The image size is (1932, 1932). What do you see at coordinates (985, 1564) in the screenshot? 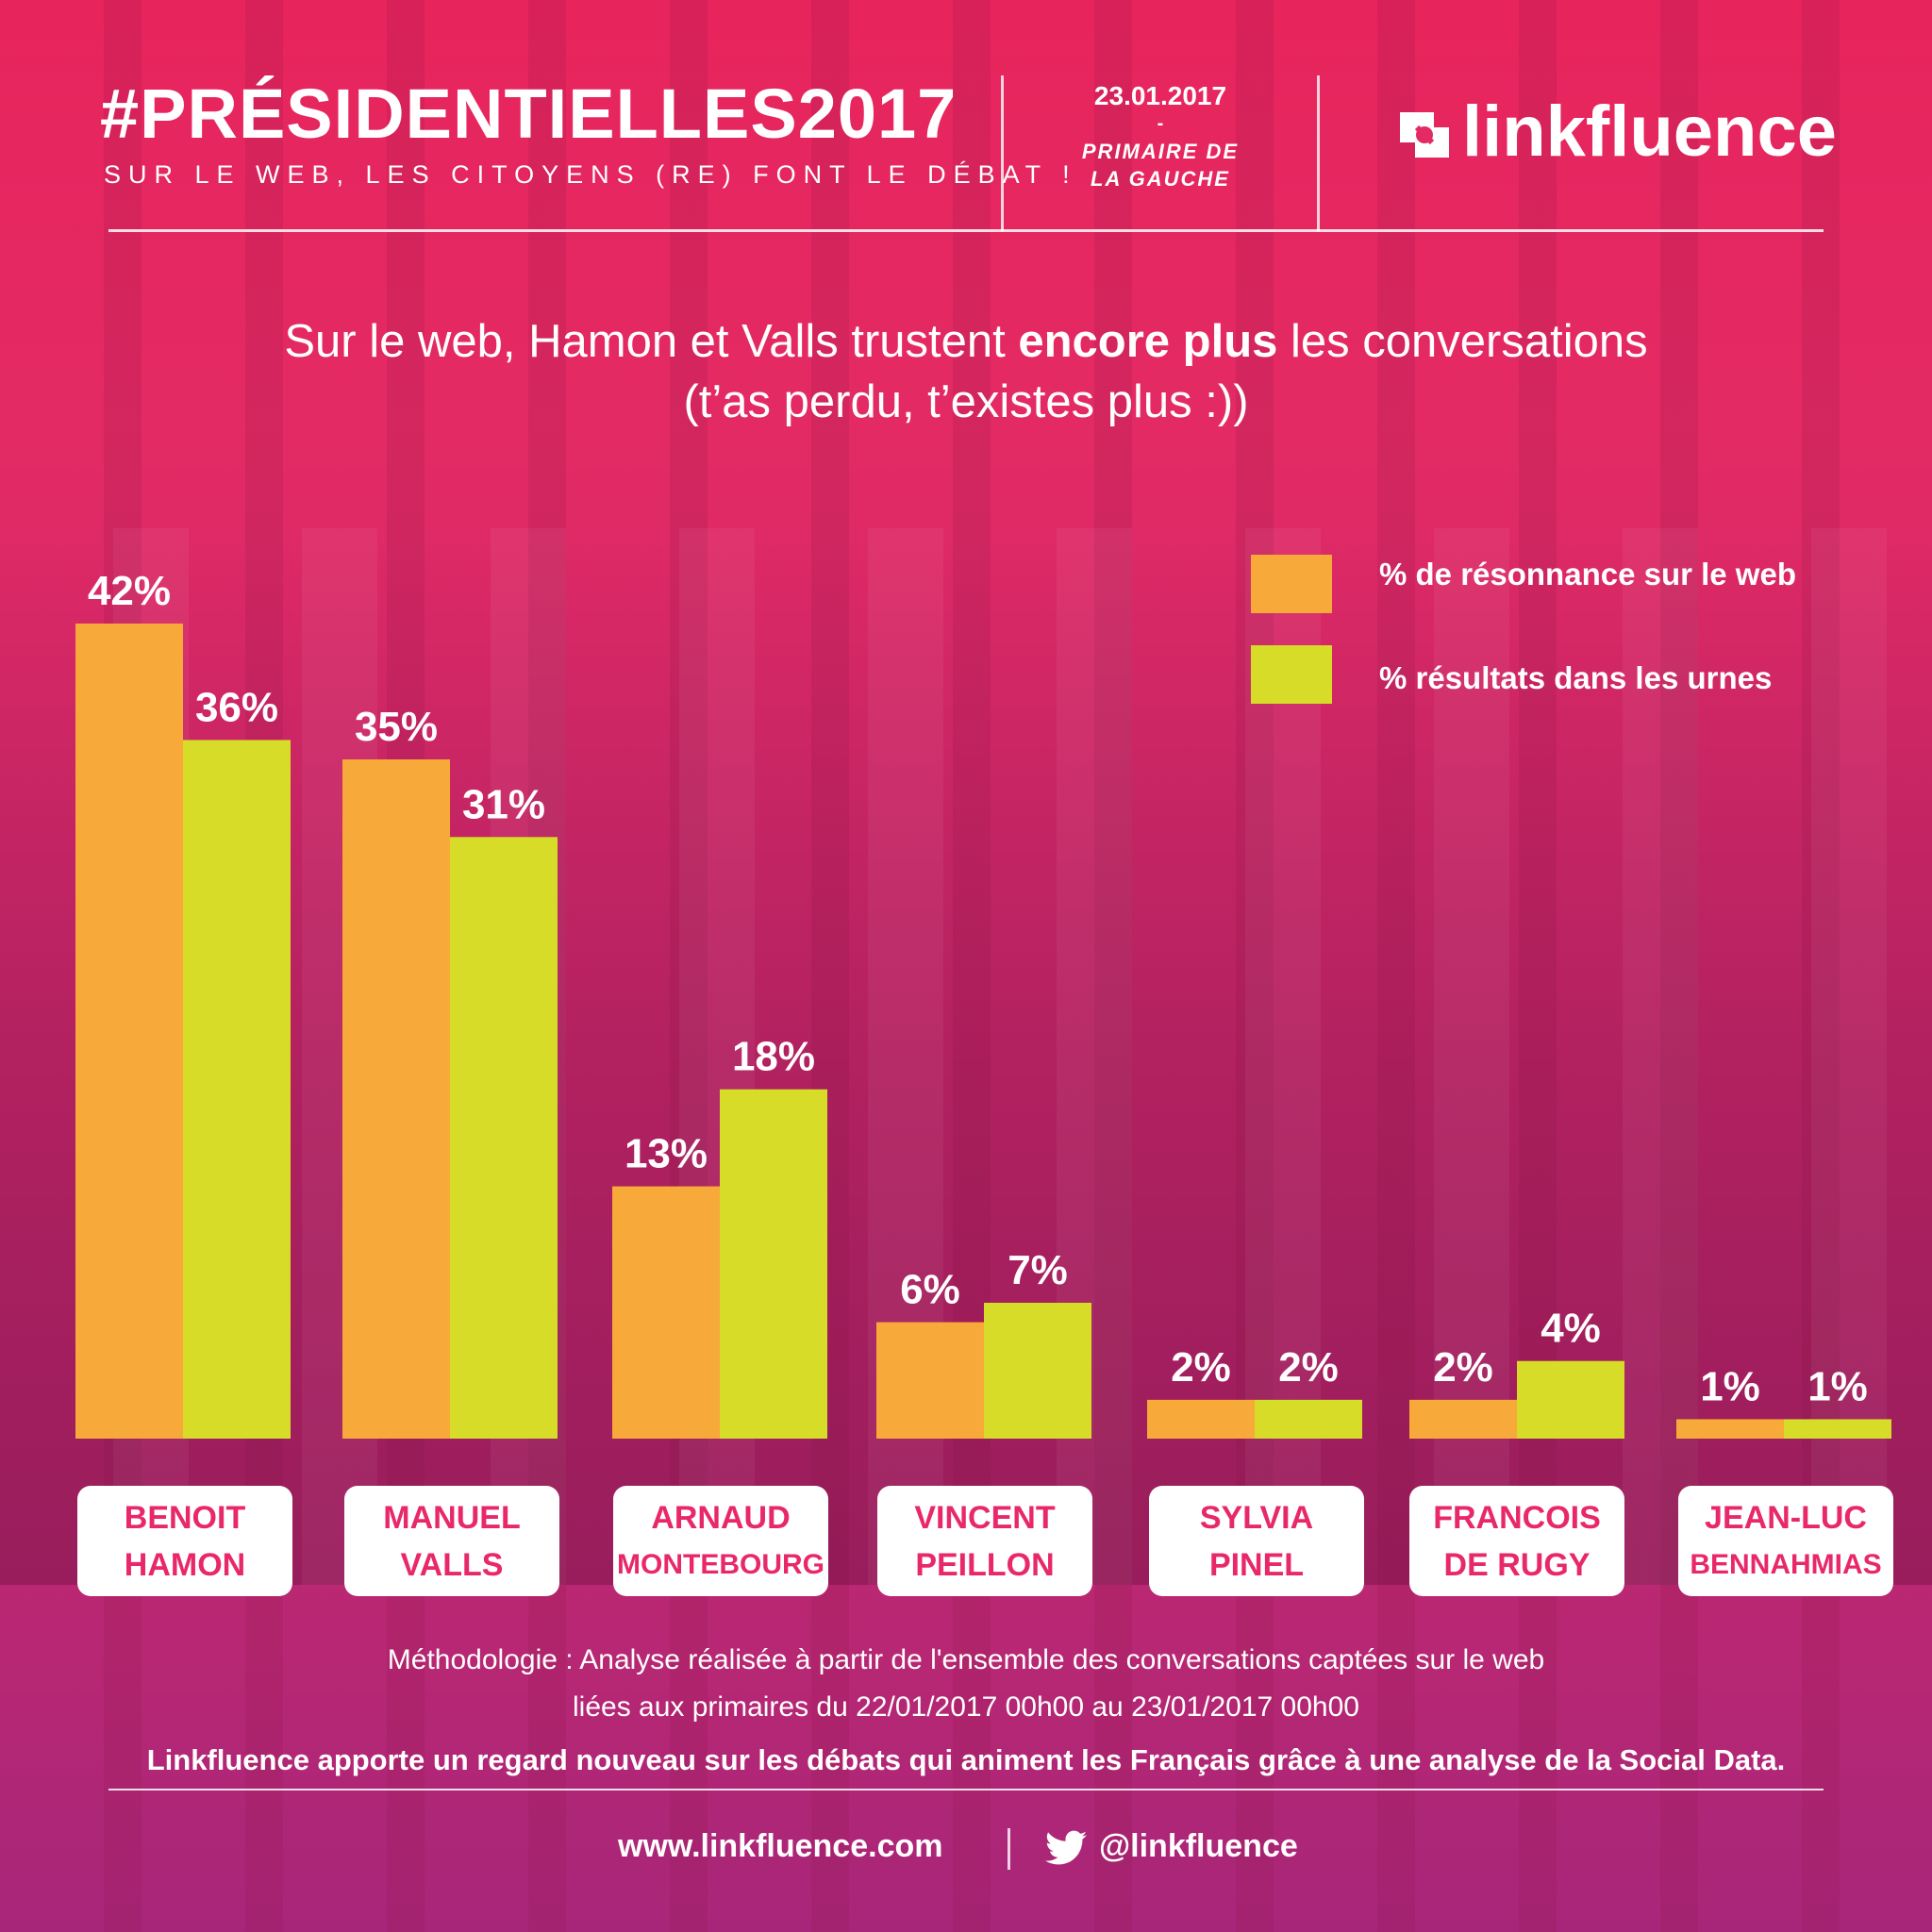
I see `candidate-last-name: PEILLON` at bounding box center [985, 1564].